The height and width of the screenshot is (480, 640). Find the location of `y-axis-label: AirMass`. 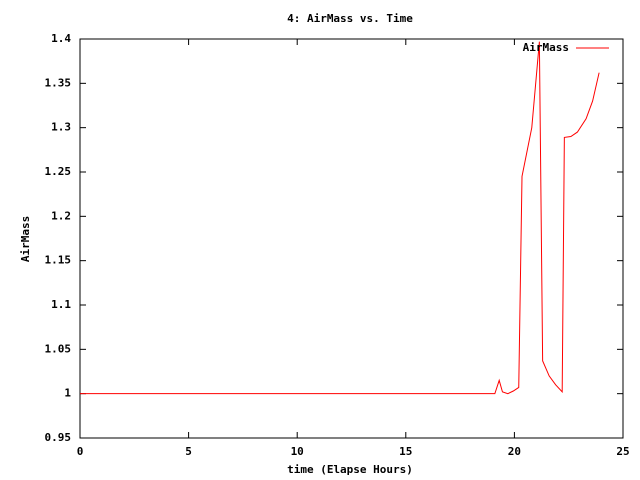

y-axis-label: AirMass is located at coordinates (25, 239).